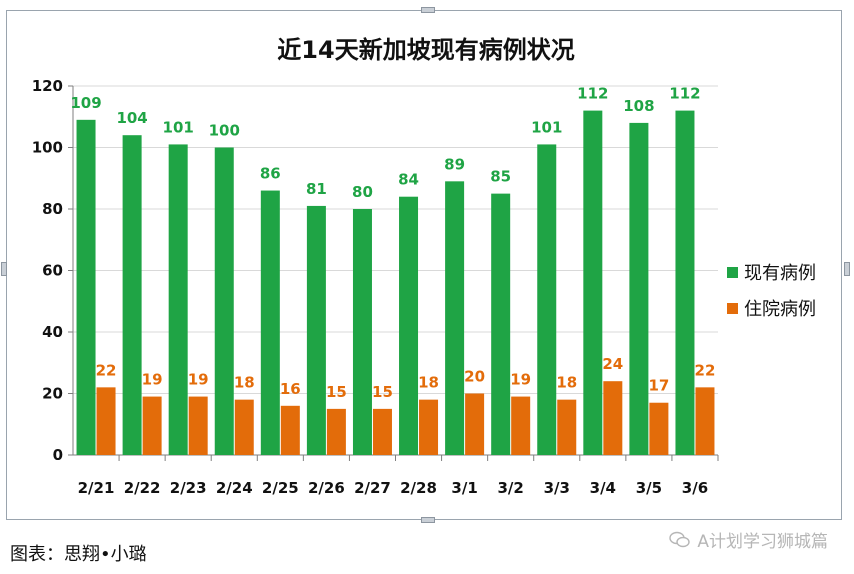  I want to click on data-label: 108, so click(638, 106).